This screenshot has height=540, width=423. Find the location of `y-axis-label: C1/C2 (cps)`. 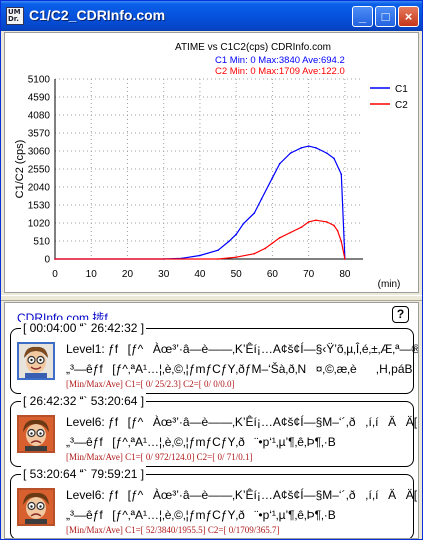

y-axis-label: C1/C2 (cps) is located at coordinates (20, 169).